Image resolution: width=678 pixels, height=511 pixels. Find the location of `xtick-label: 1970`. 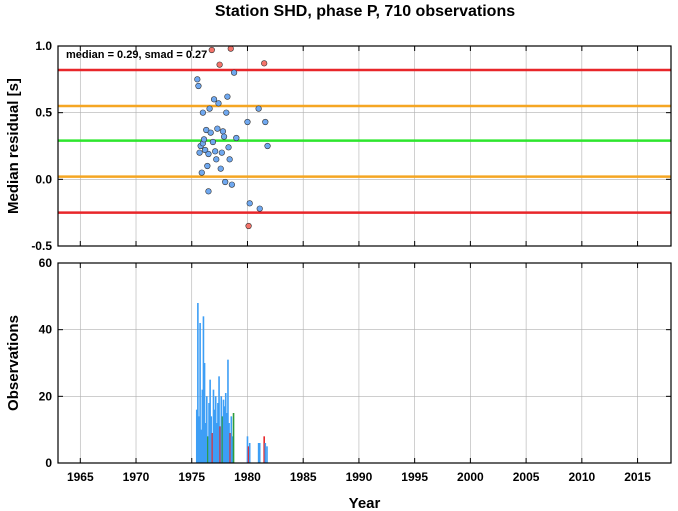

xtick-label: 1970 is located at coordinates (136, 477).